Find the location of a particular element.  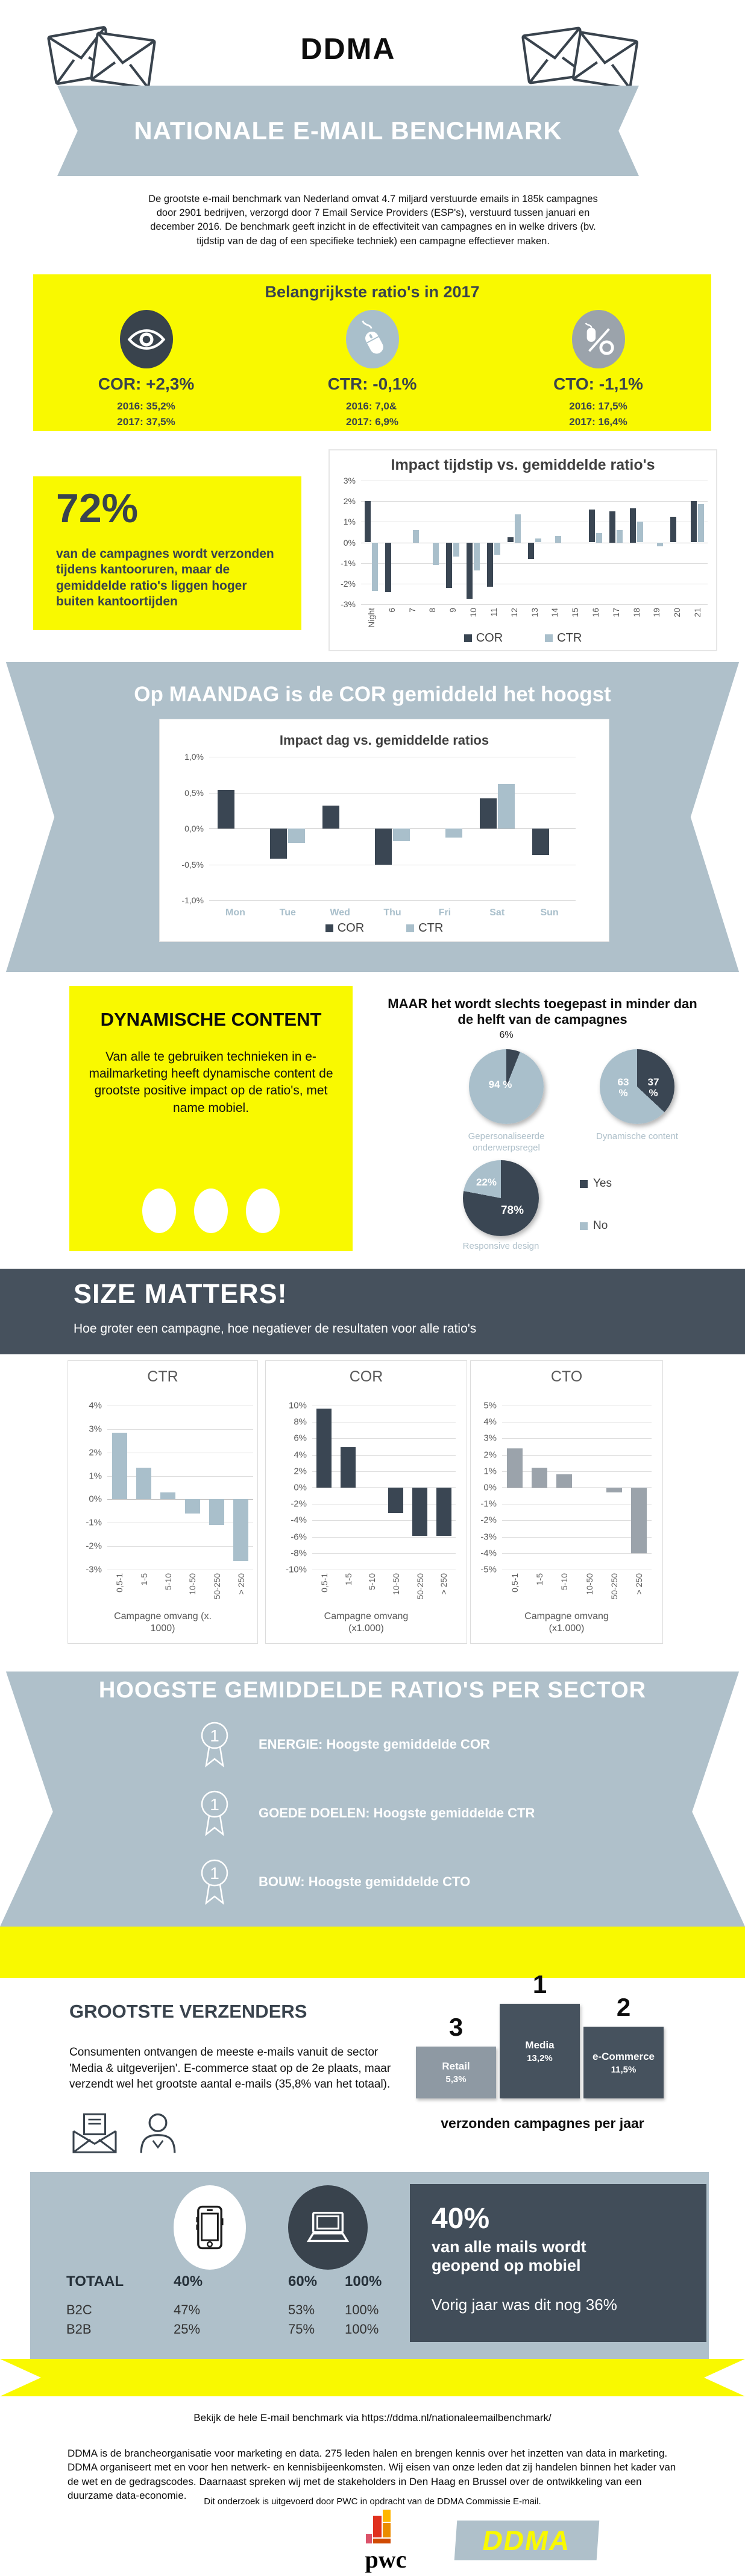

cto-size-title: CTO is located at coordinates (566, 1376).